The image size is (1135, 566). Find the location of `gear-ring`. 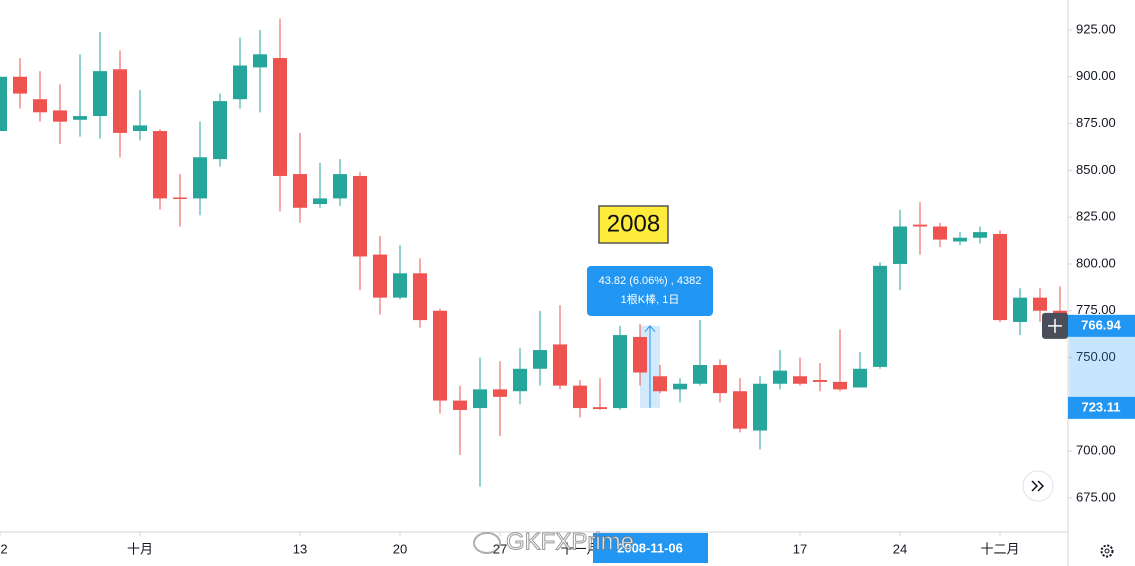

gear-ring is located at coordinates (1107, 551).